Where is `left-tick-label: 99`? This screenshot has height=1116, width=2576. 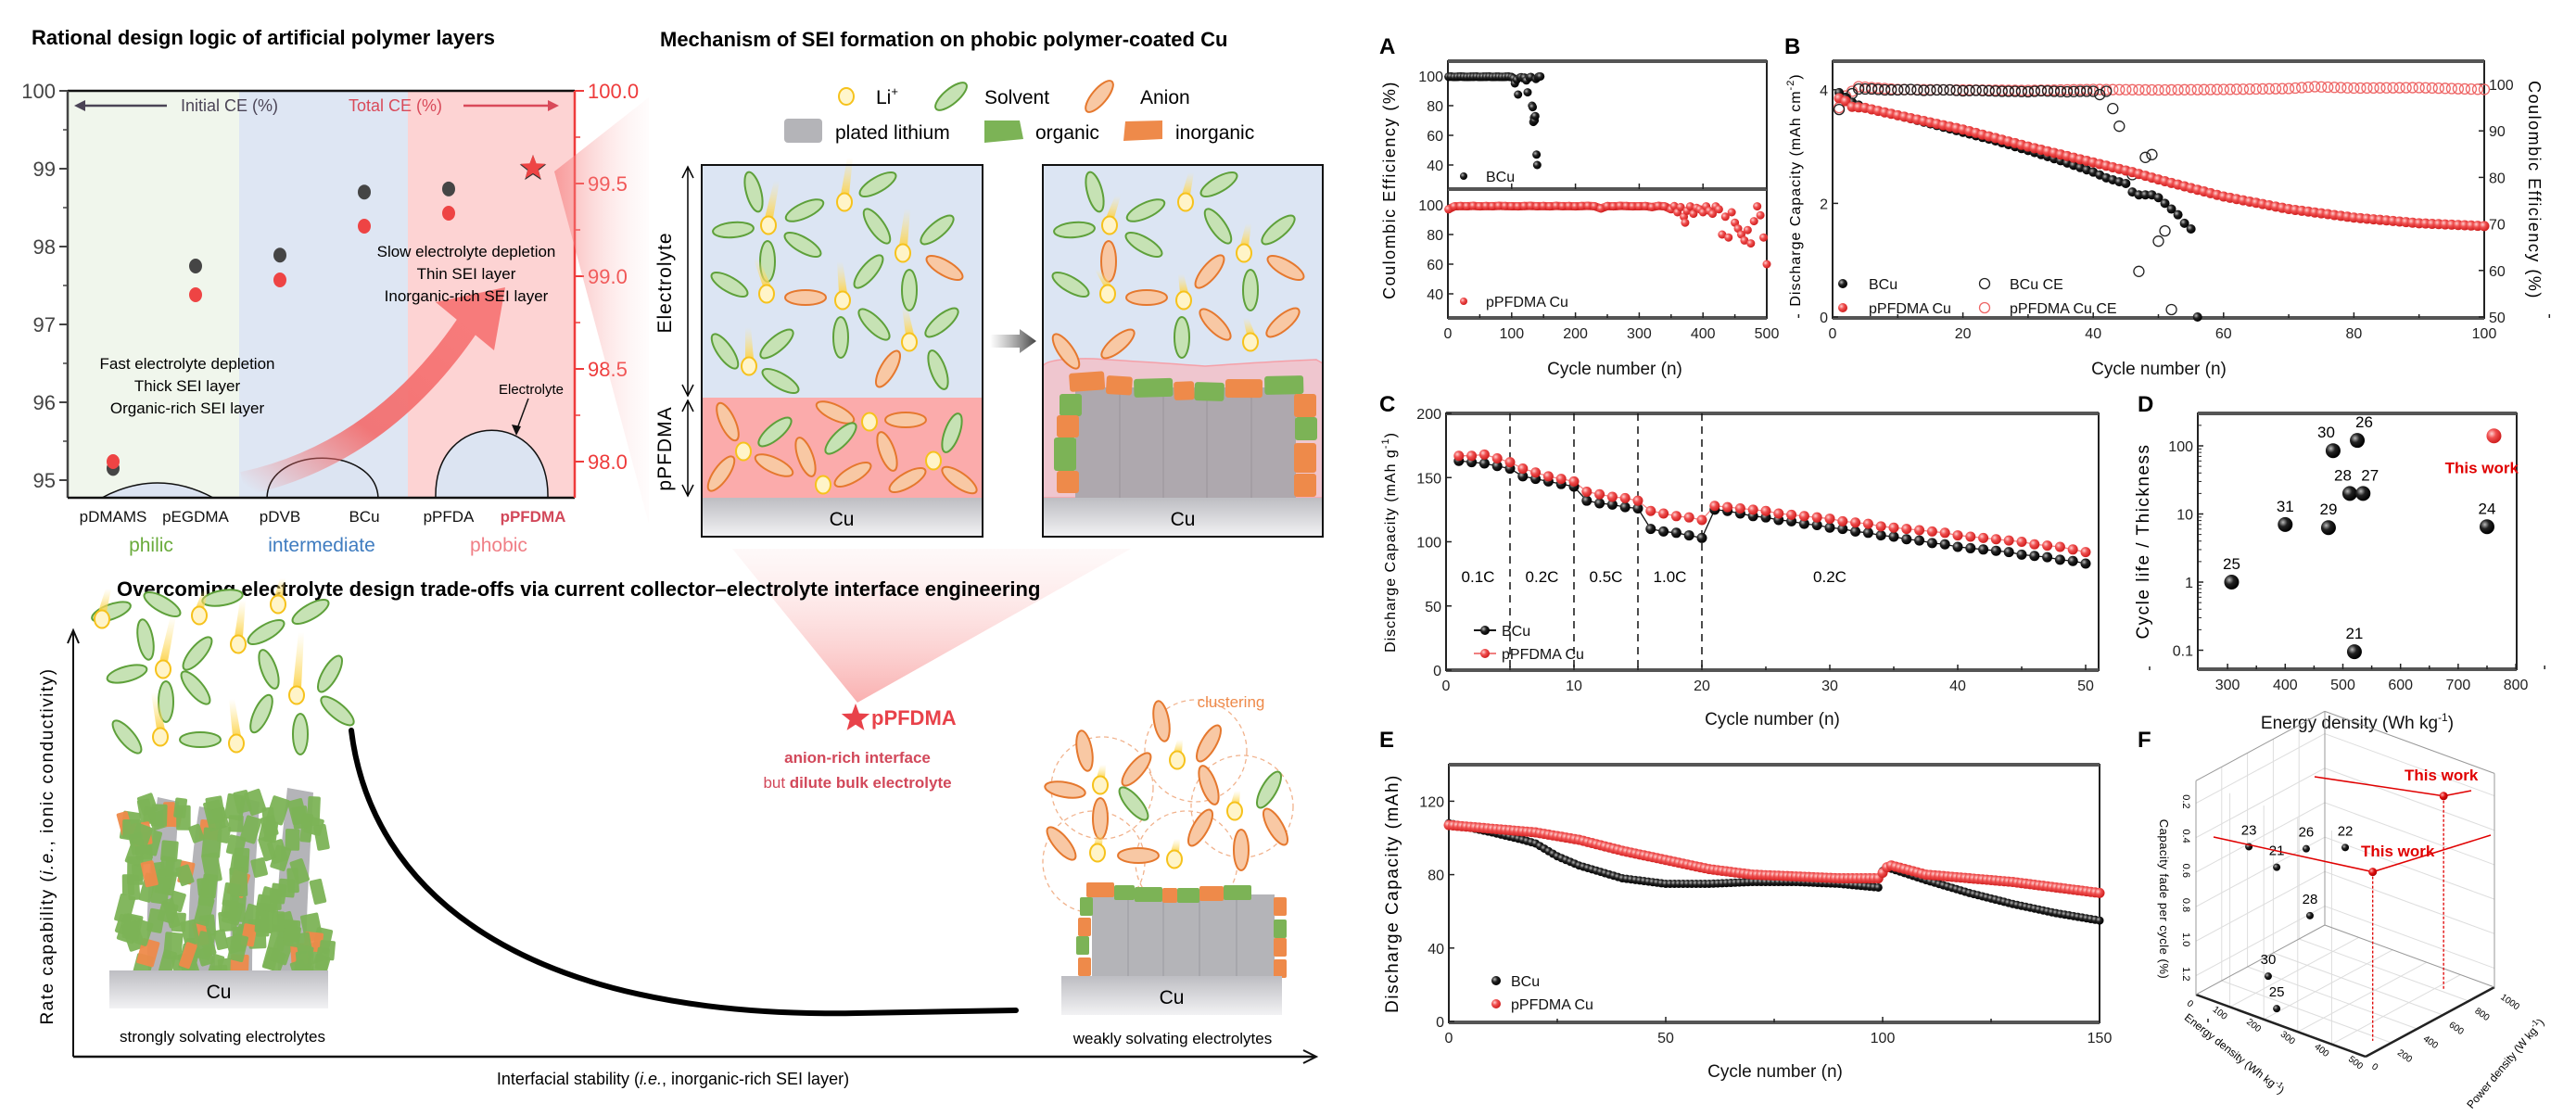
left-tick-label: 99 is located at coordinates (44, 169).